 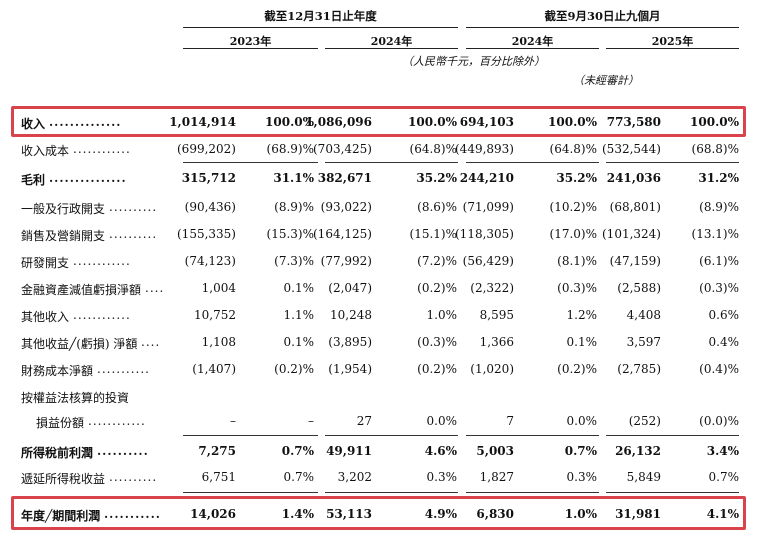 I want to click on cell-amt-2024: 1,086,096, so click(x=338, y=122).